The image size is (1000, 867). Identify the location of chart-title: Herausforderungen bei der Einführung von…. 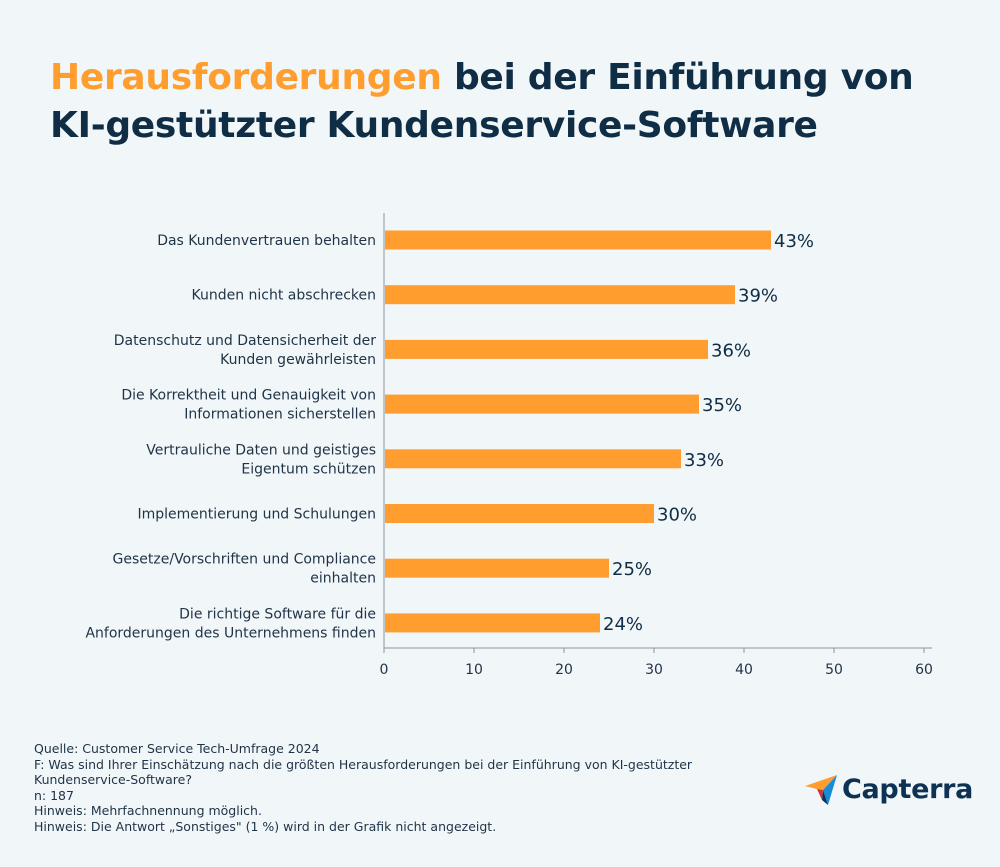
(510, 102).